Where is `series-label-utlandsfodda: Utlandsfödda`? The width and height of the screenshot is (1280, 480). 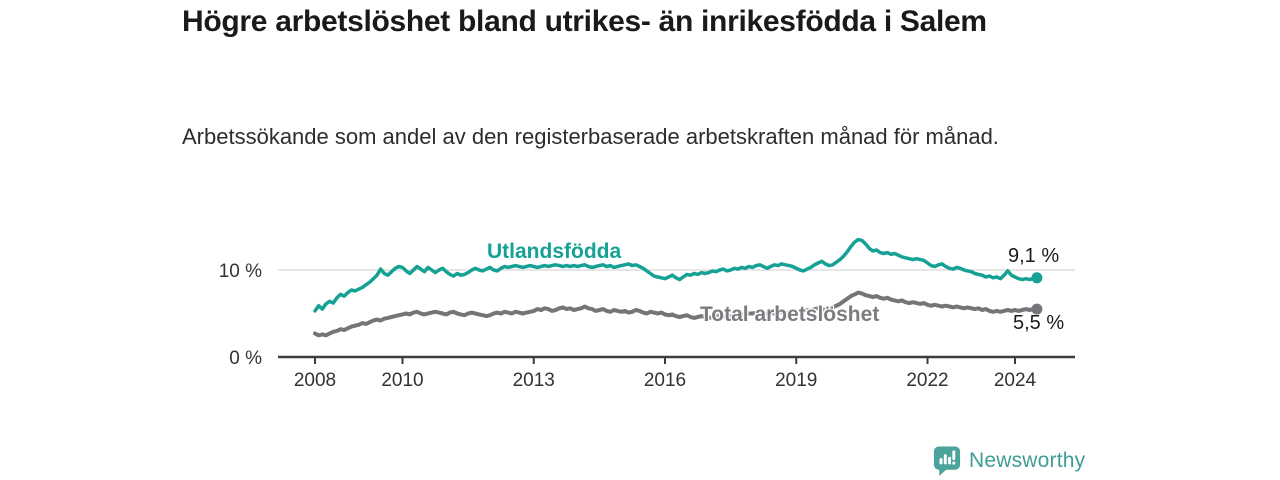
series-label-utlandsfodda: Utlandsfödda is located at coordinates (554, 251).